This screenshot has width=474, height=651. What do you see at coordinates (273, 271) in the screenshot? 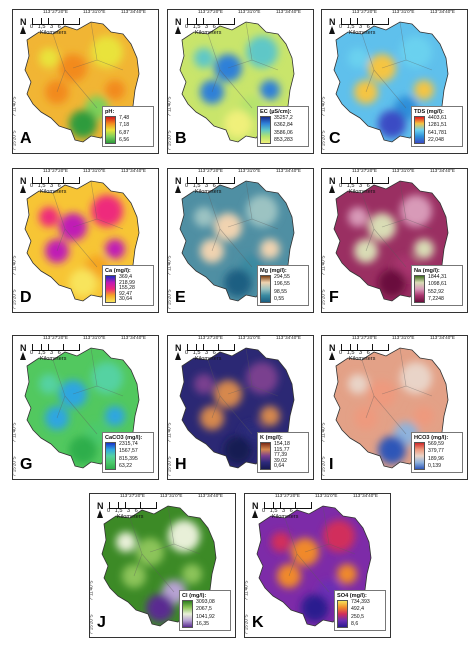
I see `legend-title: Mg (mg/l):` at bounding box center [273, 271].